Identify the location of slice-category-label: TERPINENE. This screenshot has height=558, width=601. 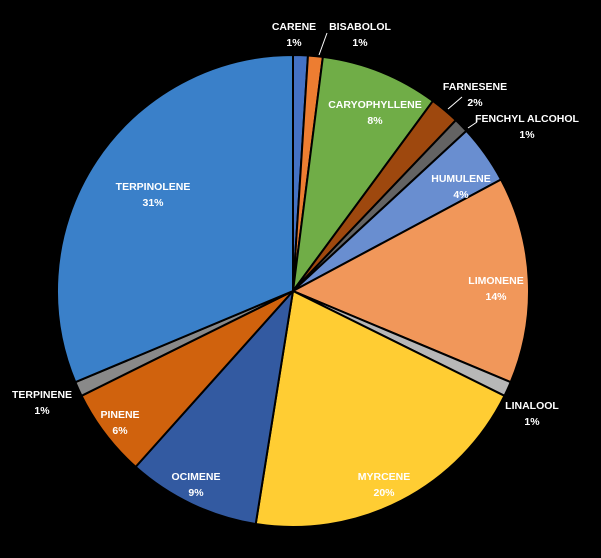
(42, 395).